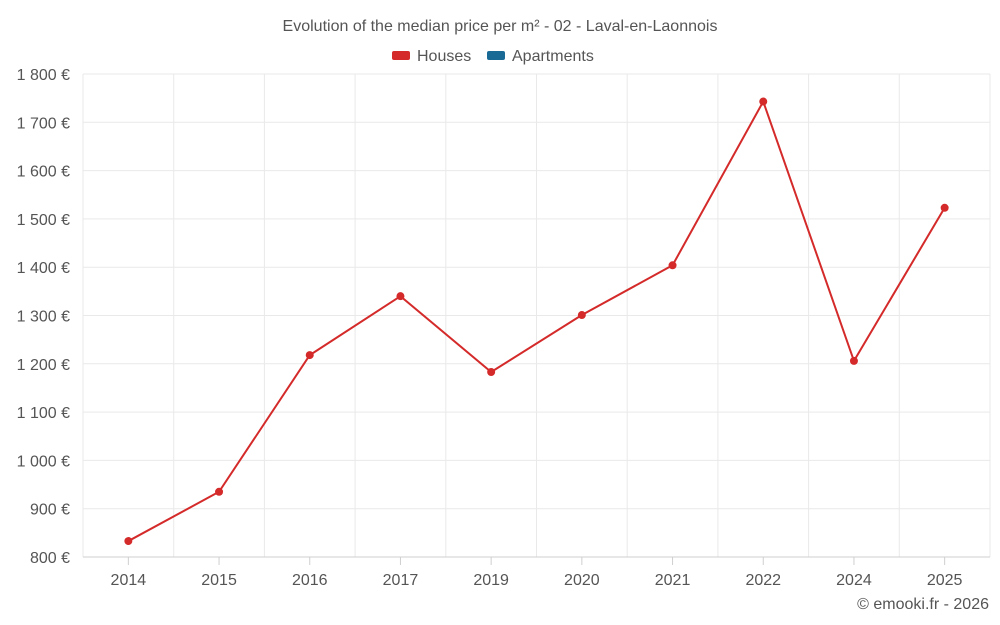 The image size is (1000, 625). Describe the element at coordinates (401, 580) in the screenshot. I see `x-tick-label: 2017` at that location.